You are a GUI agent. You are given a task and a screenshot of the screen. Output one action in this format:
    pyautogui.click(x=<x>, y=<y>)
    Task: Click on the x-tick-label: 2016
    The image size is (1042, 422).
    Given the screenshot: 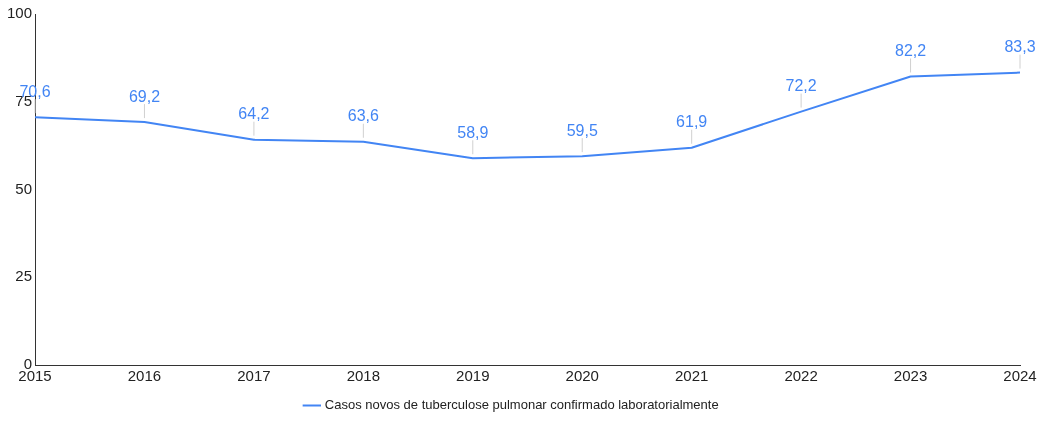 What is the action you would take?
    pyautogui.click(x=144, y=376)
    